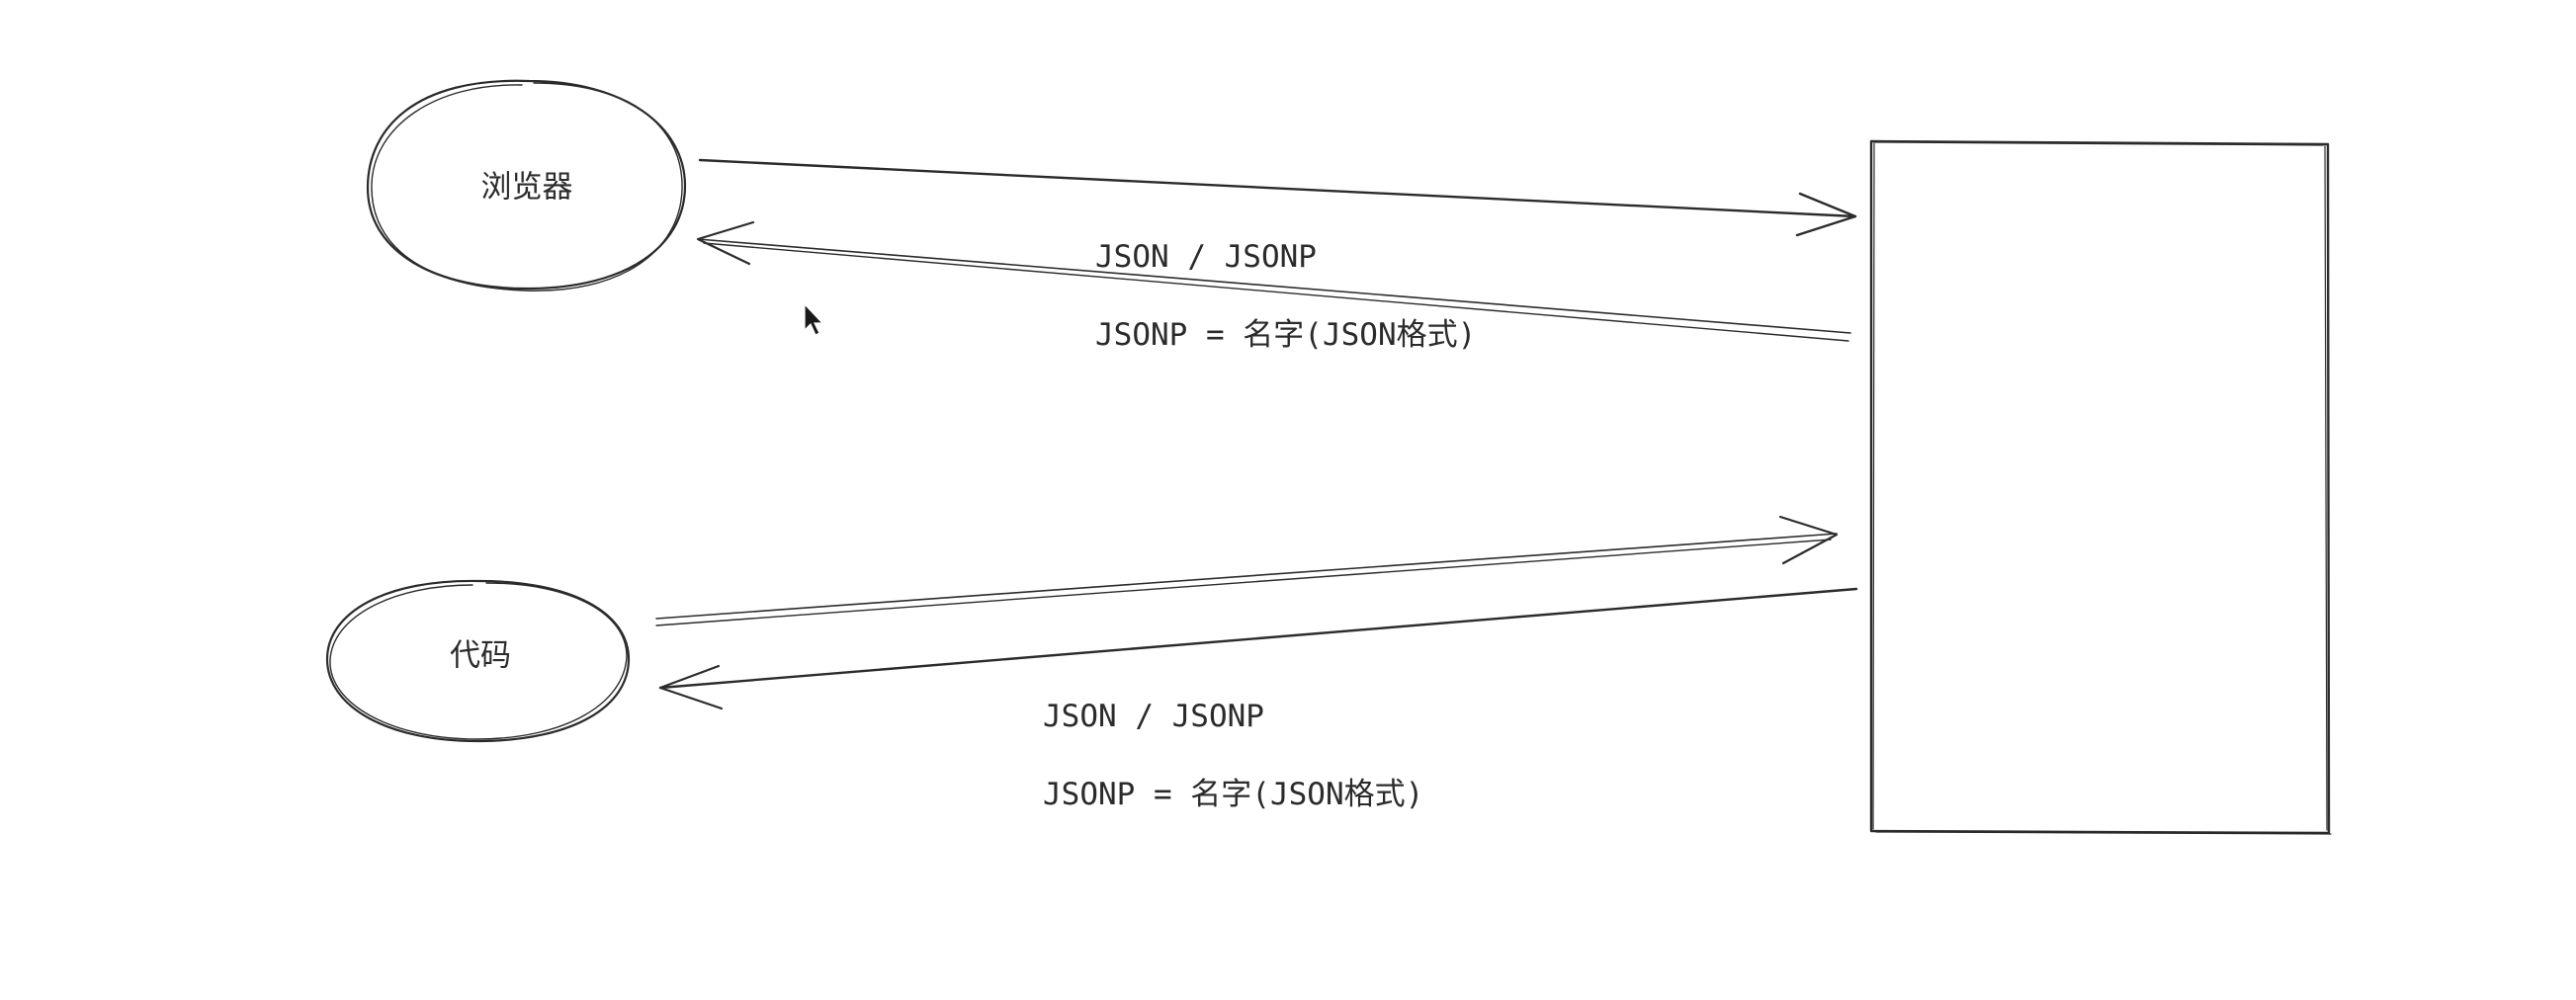 The height and width of the screenshot is (1000, 2576). What do you see at coordinates (1206, 257) in the screenshot?
I see `upper-format-note: JSON / JSONP` at bounding box center [1206, 257].